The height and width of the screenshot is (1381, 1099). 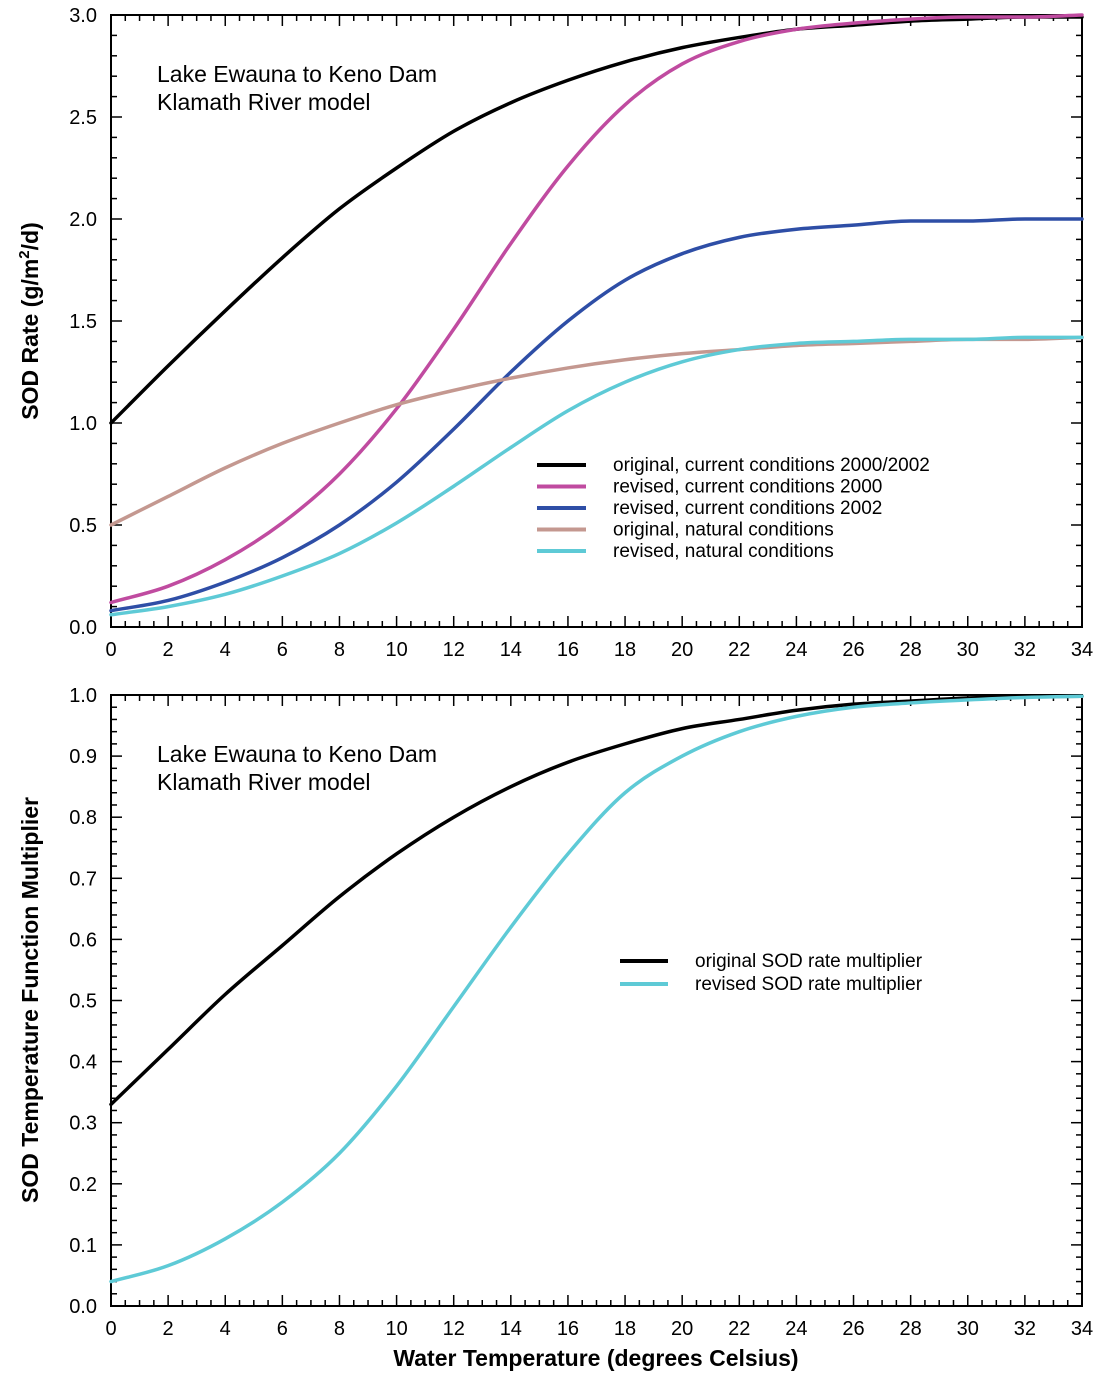 What do you see at coordinates (83, 1185) in the screenshot?
I see `y-tick-label: 0.2` at bounding box center [83, 1185].